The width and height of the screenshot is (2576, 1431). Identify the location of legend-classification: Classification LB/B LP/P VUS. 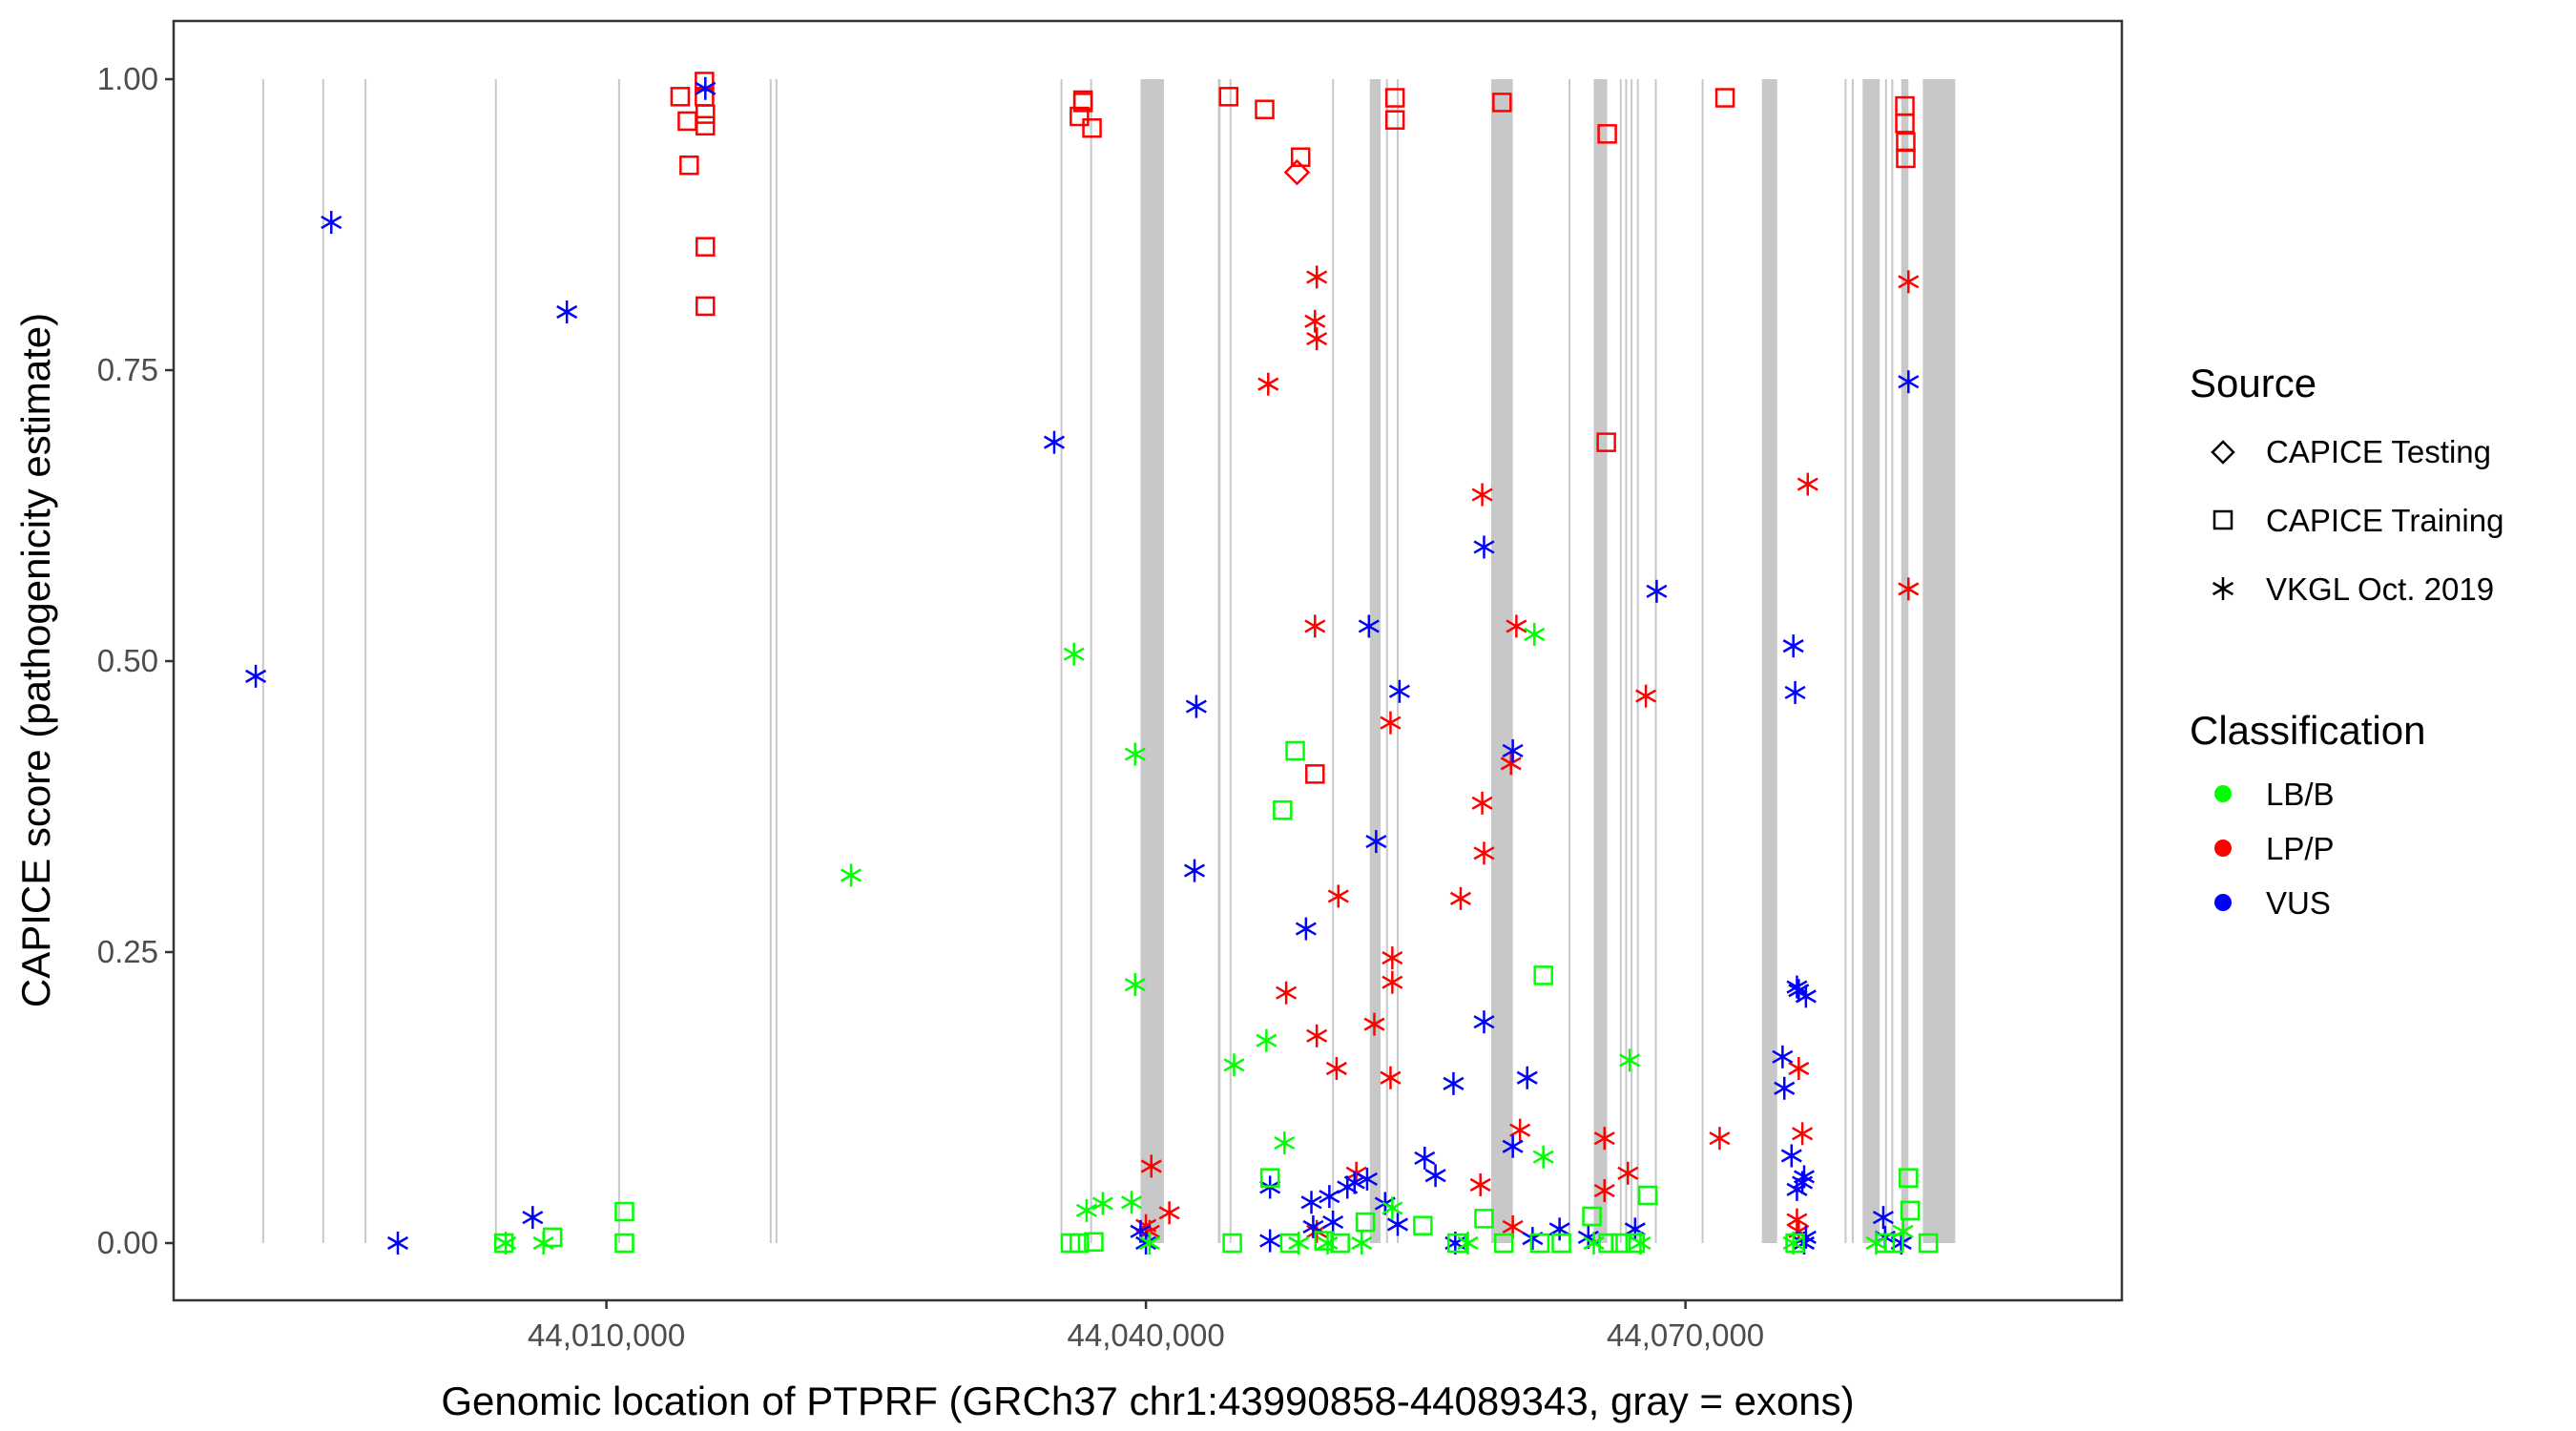
(2307, 814).